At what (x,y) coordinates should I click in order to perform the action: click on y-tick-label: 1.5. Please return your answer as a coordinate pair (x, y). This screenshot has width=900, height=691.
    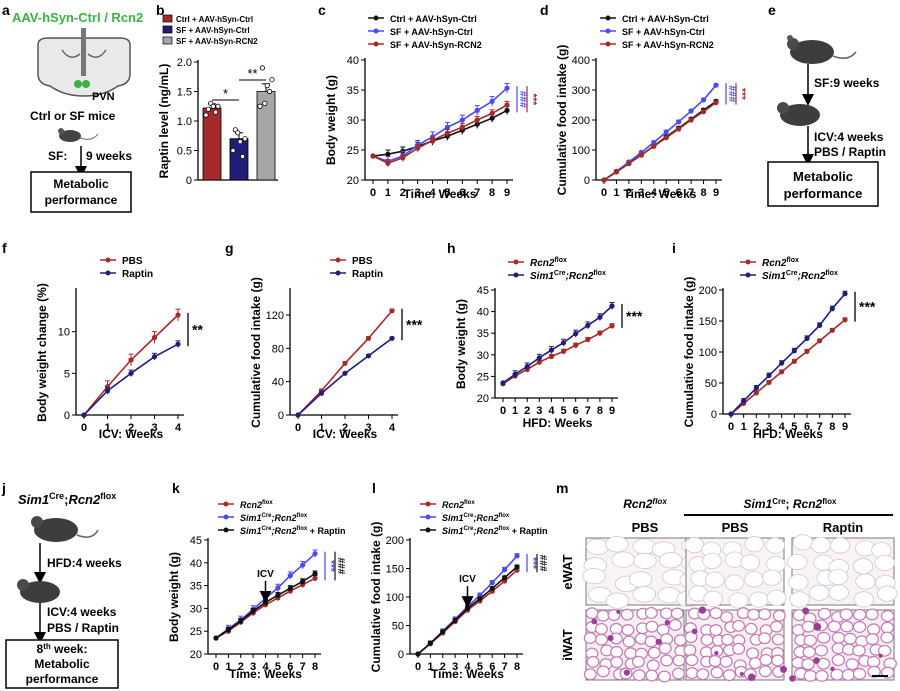
    Looking at the image, I should click on (184, 93).